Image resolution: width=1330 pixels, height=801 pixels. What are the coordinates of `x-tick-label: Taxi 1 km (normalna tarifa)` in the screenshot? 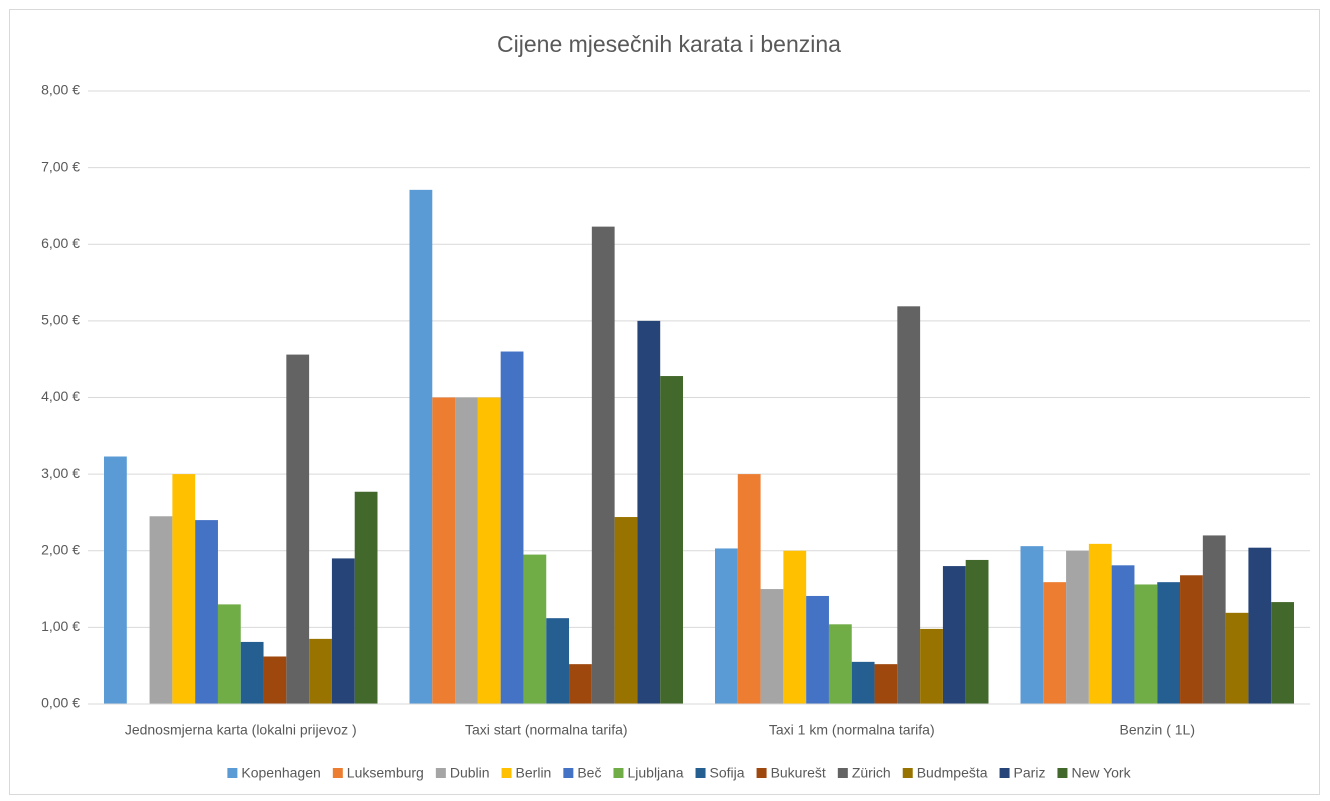 It's located at (852, 730).